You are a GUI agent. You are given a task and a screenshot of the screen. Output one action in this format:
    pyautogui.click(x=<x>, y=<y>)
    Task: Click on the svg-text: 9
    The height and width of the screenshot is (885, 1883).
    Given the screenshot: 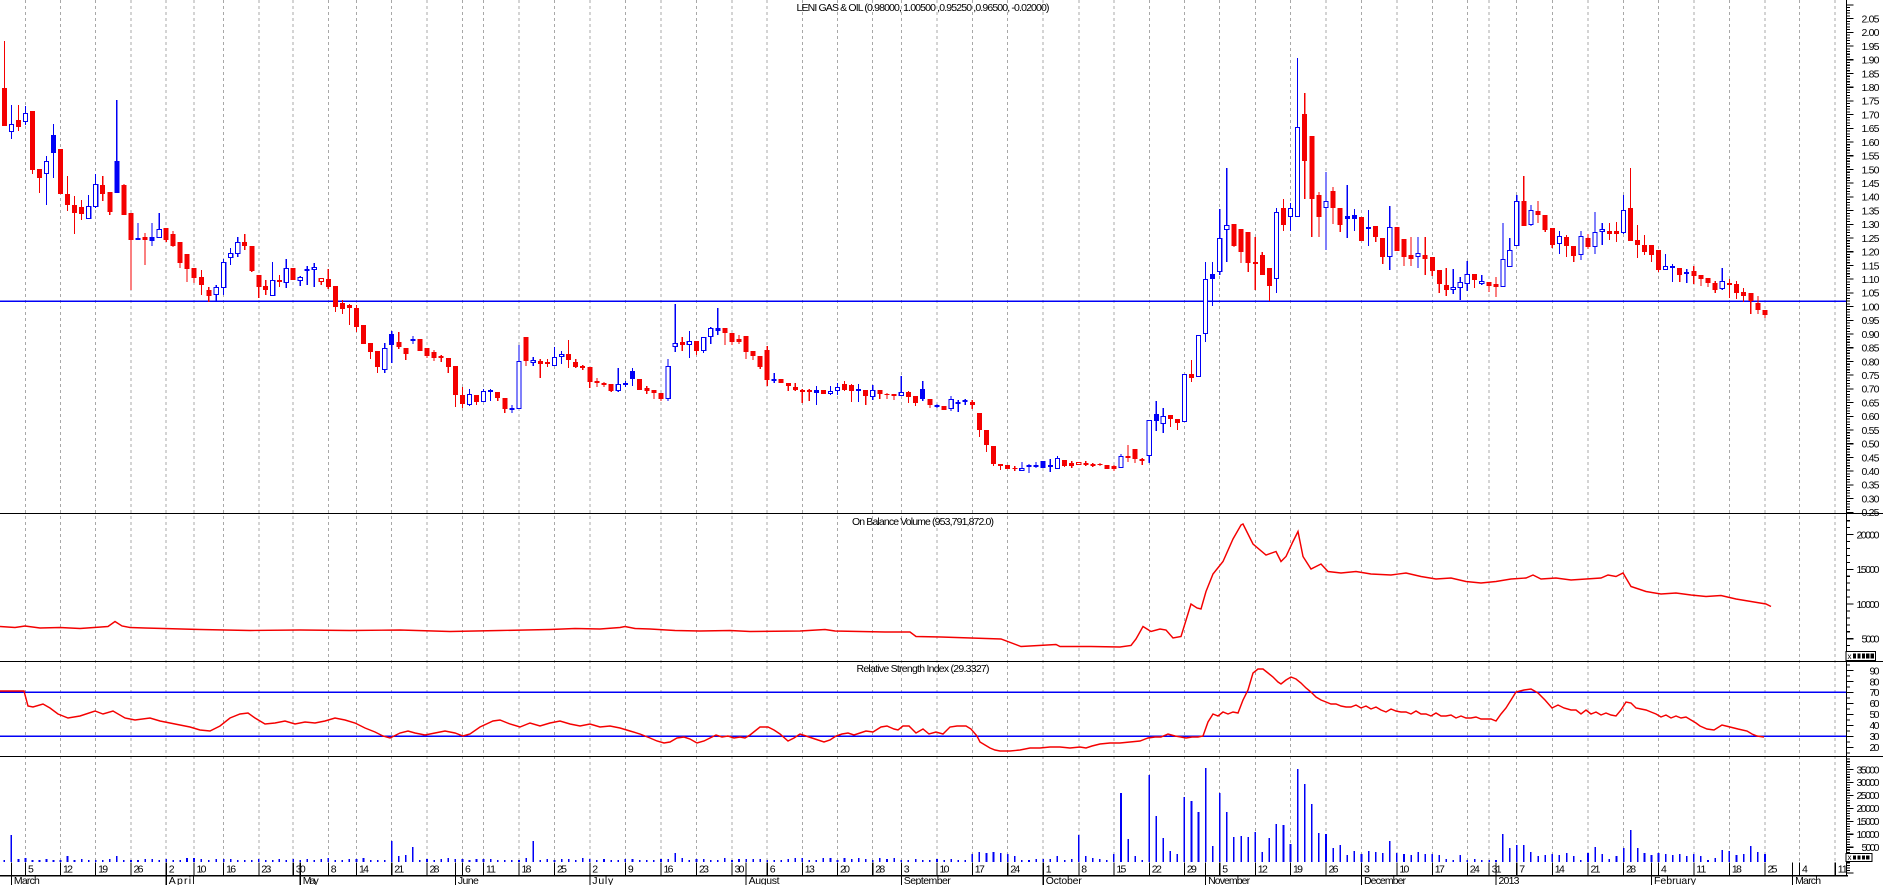 What is the action you would take?
    pyautogui.click(x=631, y=870)
    